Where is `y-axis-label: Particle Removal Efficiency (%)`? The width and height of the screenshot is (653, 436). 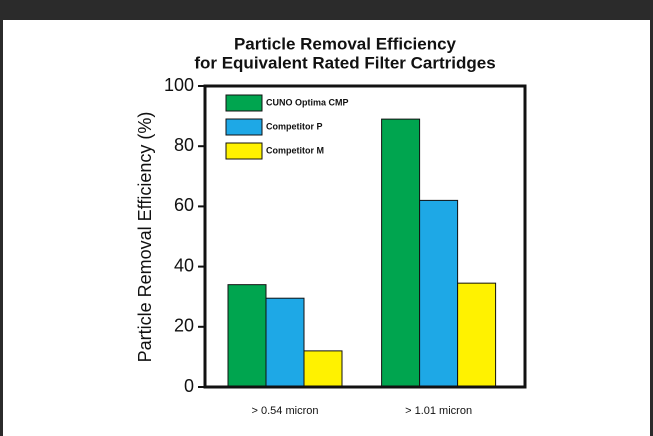
y-axis-label: Particle Removal Efficiency (%) is located at coordinates (145, 237).